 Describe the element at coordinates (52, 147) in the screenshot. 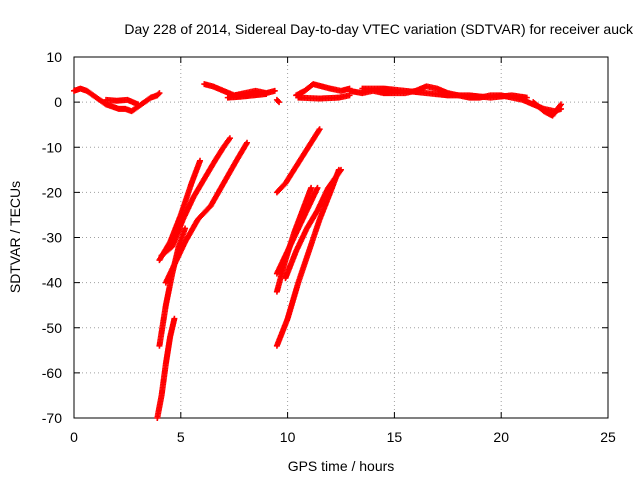

I see `y-tick-label: -10` at that location.